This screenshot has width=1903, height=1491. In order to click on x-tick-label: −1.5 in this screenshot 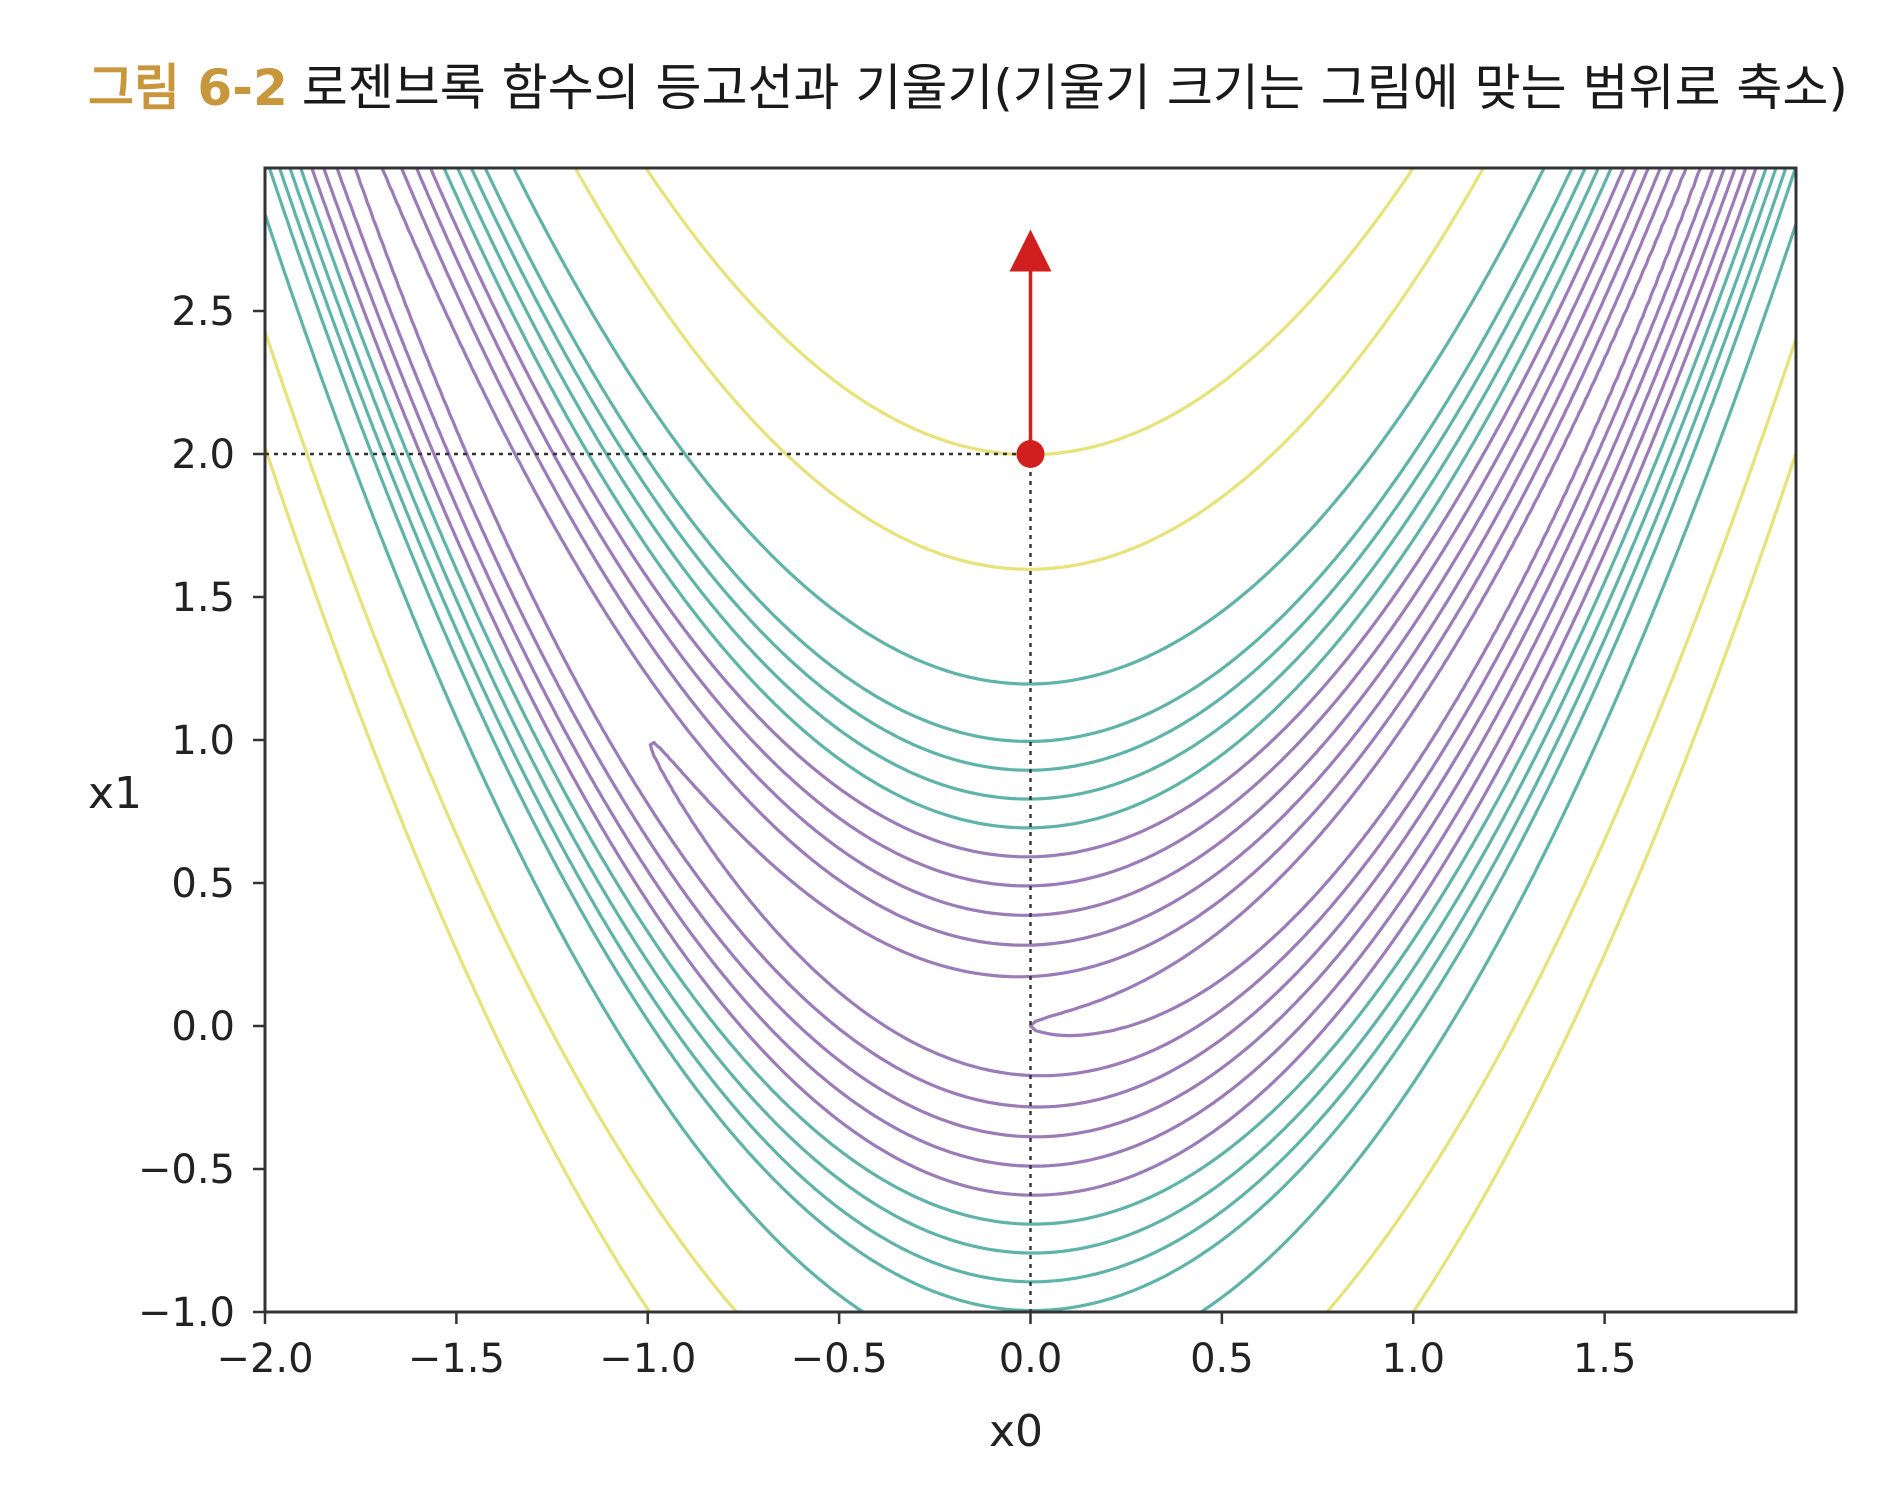, I will do `click(456, 1359)`.